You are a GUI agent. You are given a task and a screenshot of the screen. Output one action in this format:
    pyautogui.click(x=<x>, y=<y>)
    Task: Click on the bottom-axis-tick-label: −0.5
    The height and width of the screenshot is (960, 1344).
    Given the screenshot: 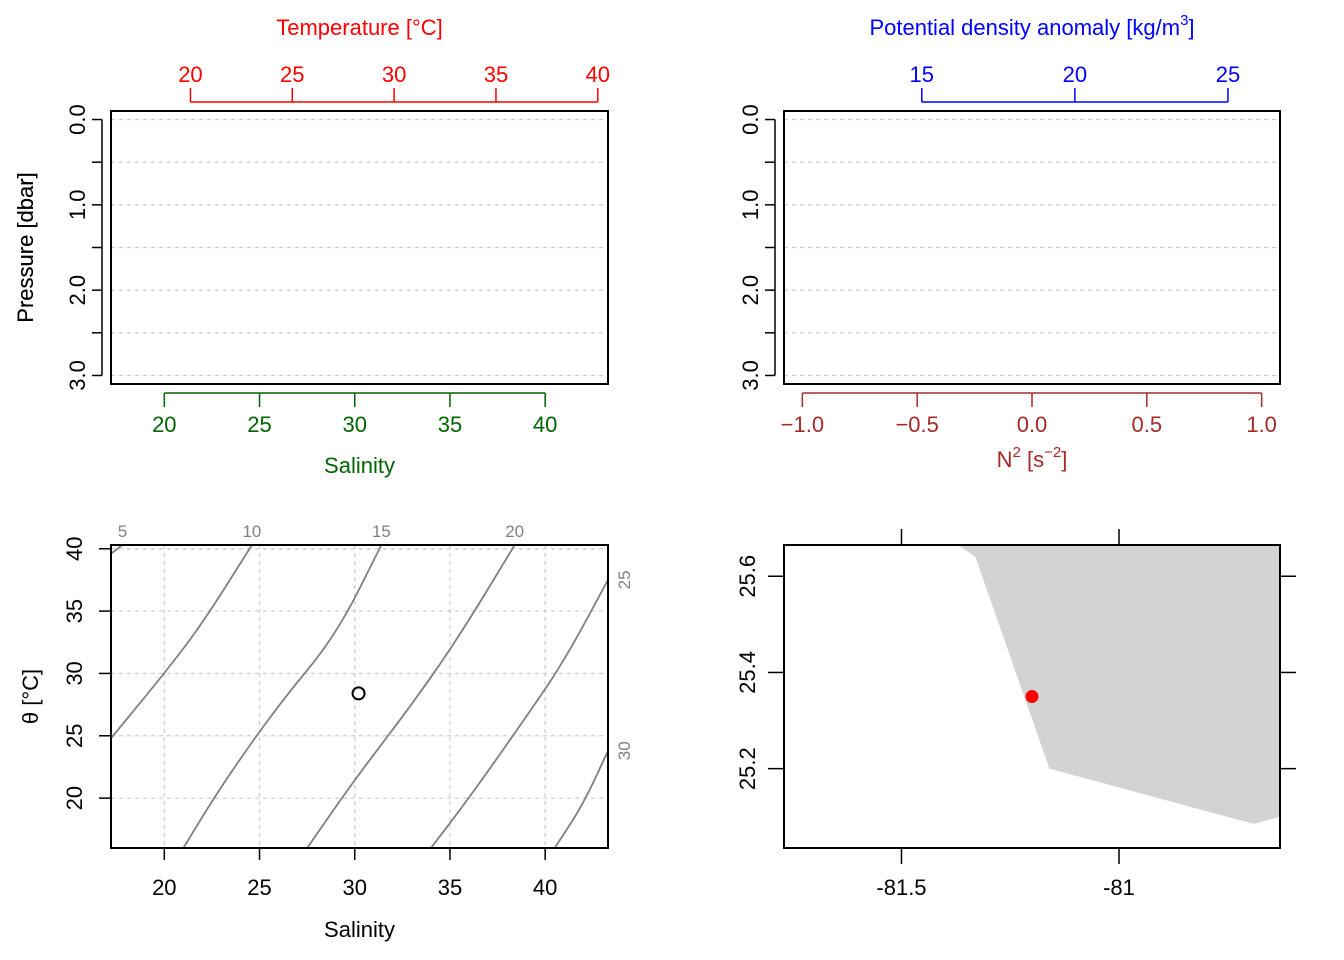 What is the action you would take?
    pyautogui.click(x=916, y=424)
    